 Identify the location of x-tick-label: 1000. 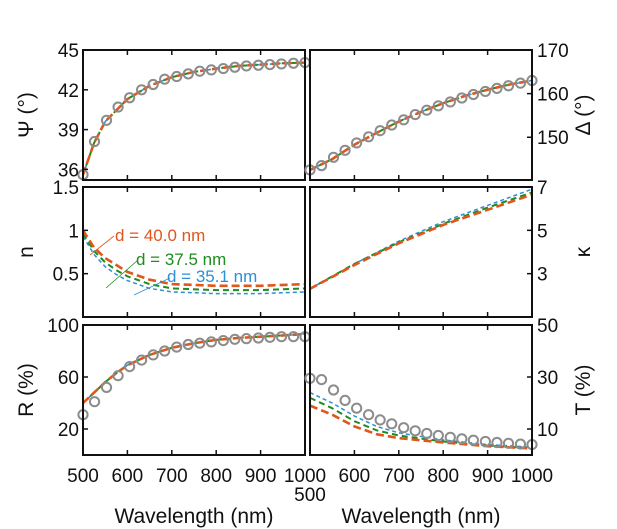
(532, 476).